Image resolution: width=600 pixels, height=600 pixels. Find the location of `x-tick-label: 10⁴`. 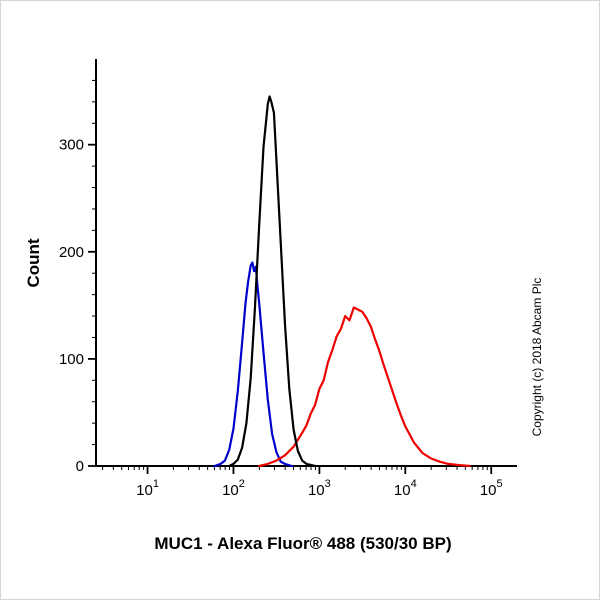

x-tick-label: 10⁴ is located at coordinates (405, 488).